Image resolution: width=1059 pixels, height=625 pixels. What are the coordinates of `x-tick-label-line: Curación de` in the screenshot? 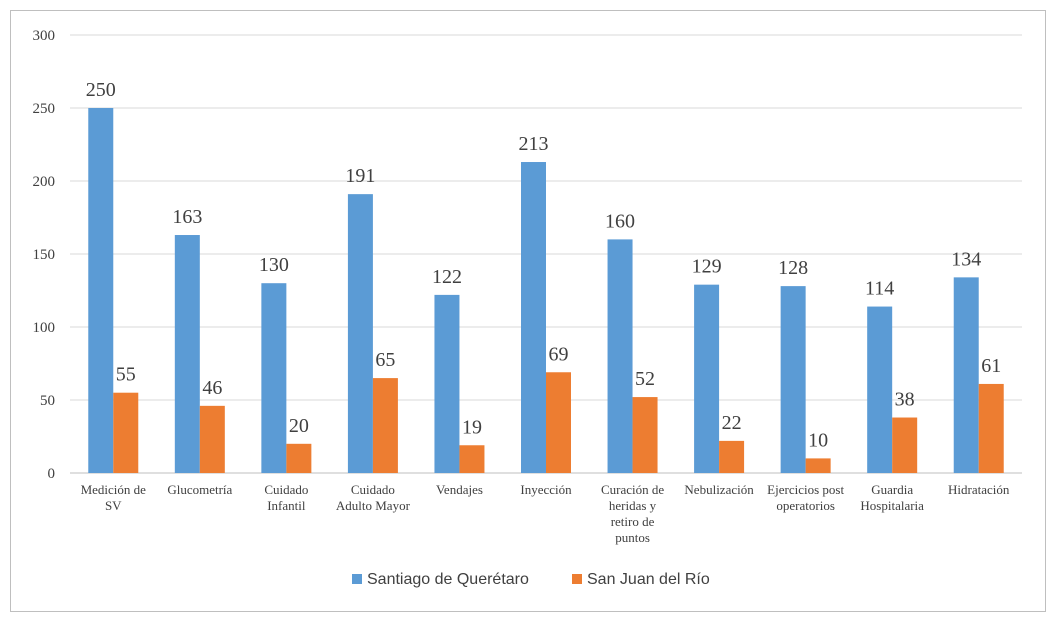 It's located at (632, 489).